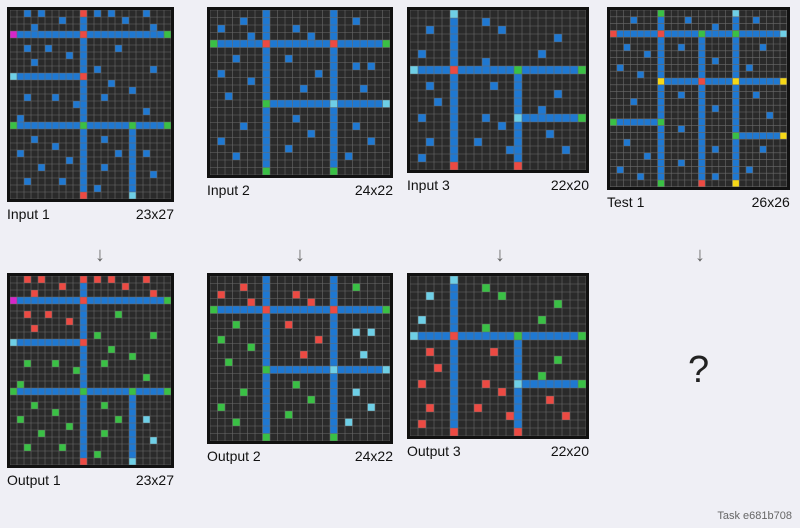 This screenshot has width=800, height=528. I want to click on arrow-down-icon: ↓, so click(700, 255).